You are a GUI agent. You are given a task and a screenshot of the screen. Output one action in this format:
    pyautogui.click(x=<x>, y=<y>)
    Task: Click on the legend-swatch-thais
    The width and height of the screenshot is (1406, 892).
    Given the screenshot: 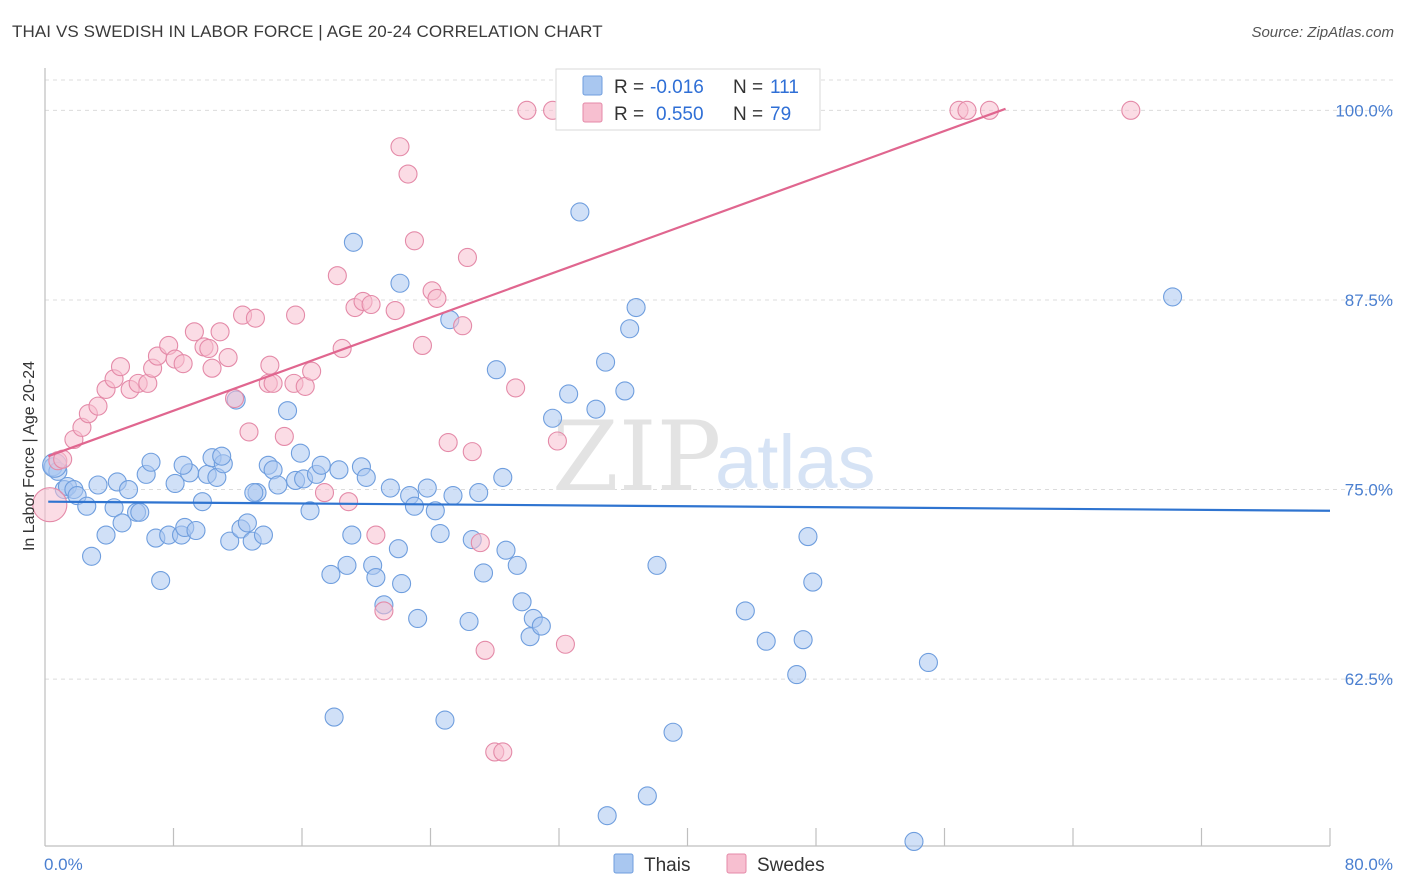 What is the action you would take?
    pyautogui.click(x=592, y=85)
    